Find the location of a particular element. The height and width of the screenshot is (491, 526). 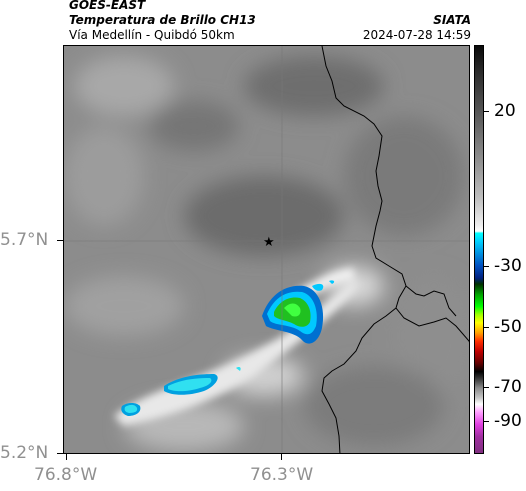

lat-label-5.2: 5.2°N is located at coordinates (24, 453).